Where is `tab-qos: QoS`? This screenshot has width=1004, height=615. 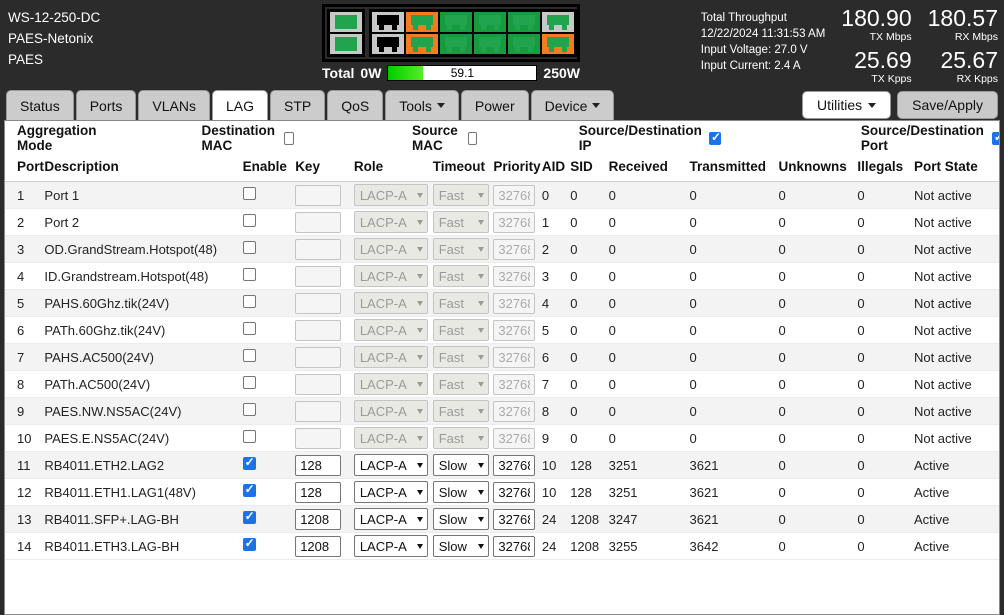 tab-qos: QoS is located at coordinates (355, 105).